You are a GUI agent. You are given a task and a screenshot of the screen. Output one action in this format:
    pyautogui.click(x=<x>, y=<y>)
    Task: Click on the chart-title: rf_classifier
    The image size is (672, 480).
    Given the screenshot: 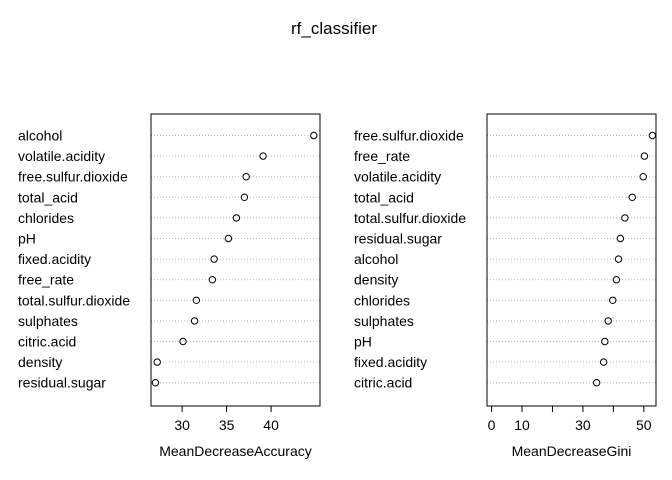 What is the action you would take?
    pyautogui.click(x=334, y=28)
    